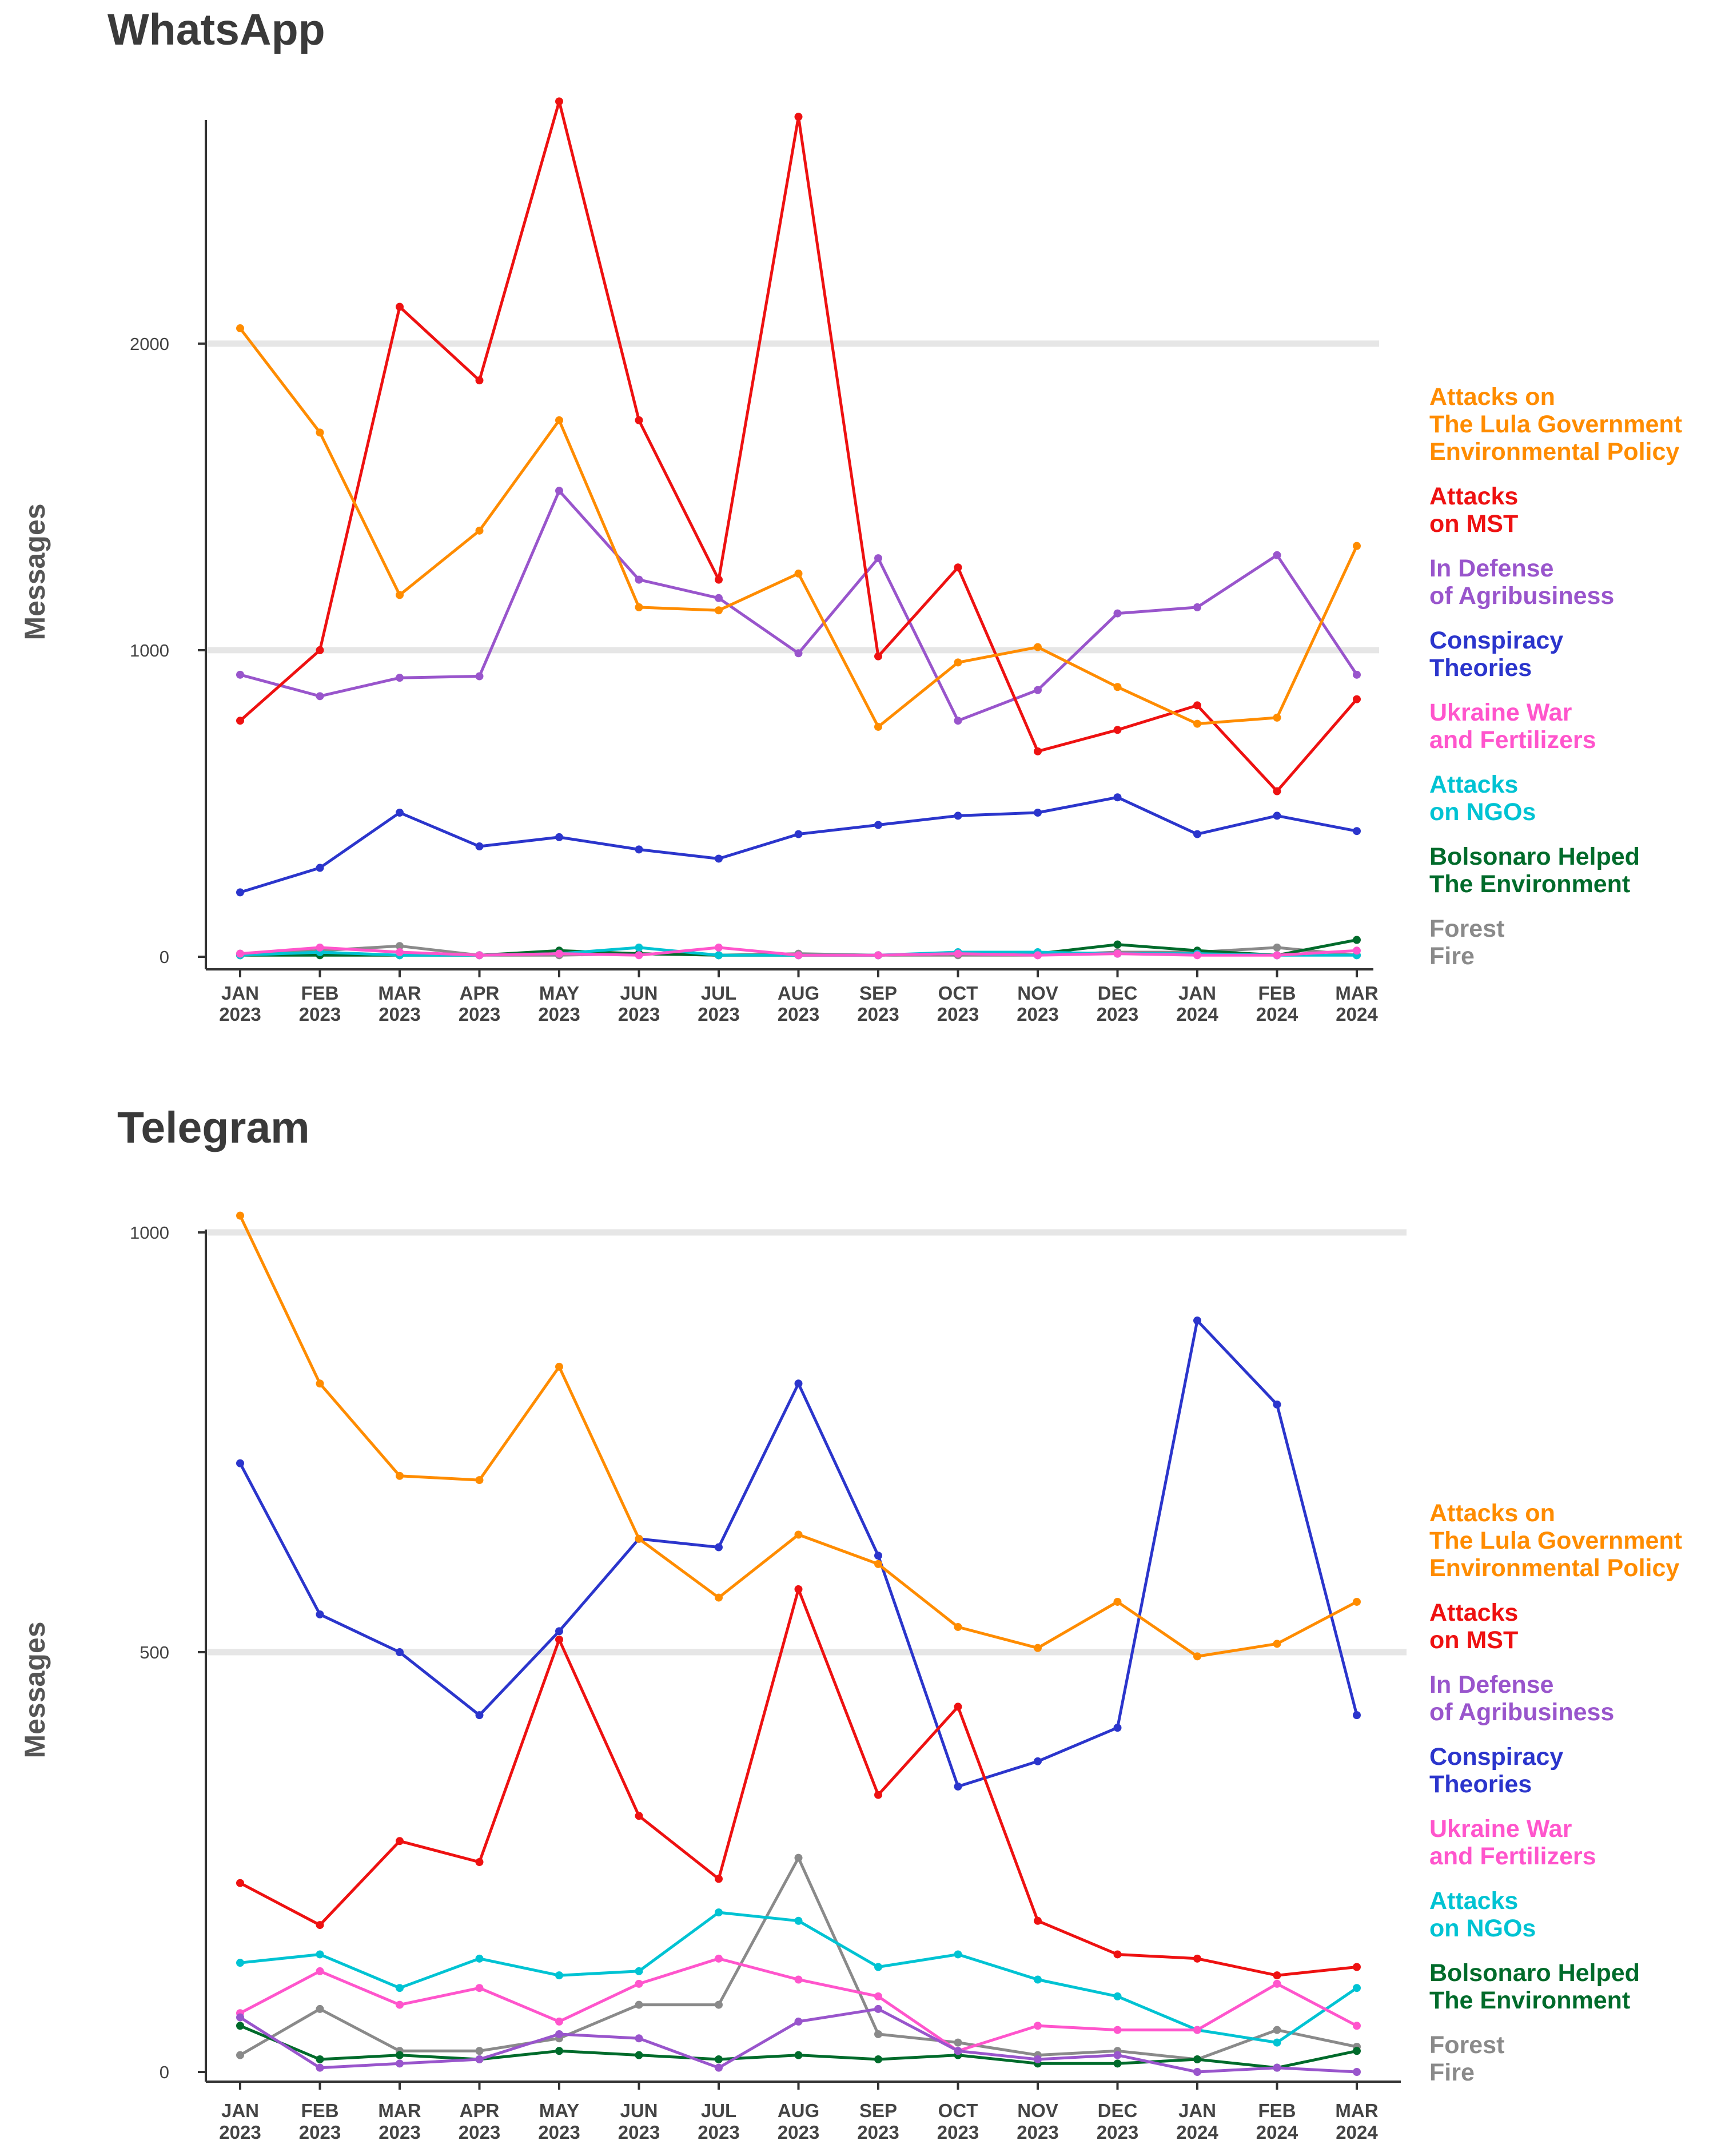 This screenshot has height=2156, width=1721. What do you see at coordinates (1037, 2110) in the screenshot?
I see `x-tick-month: NOV` at bounding box center [1037, 2110].